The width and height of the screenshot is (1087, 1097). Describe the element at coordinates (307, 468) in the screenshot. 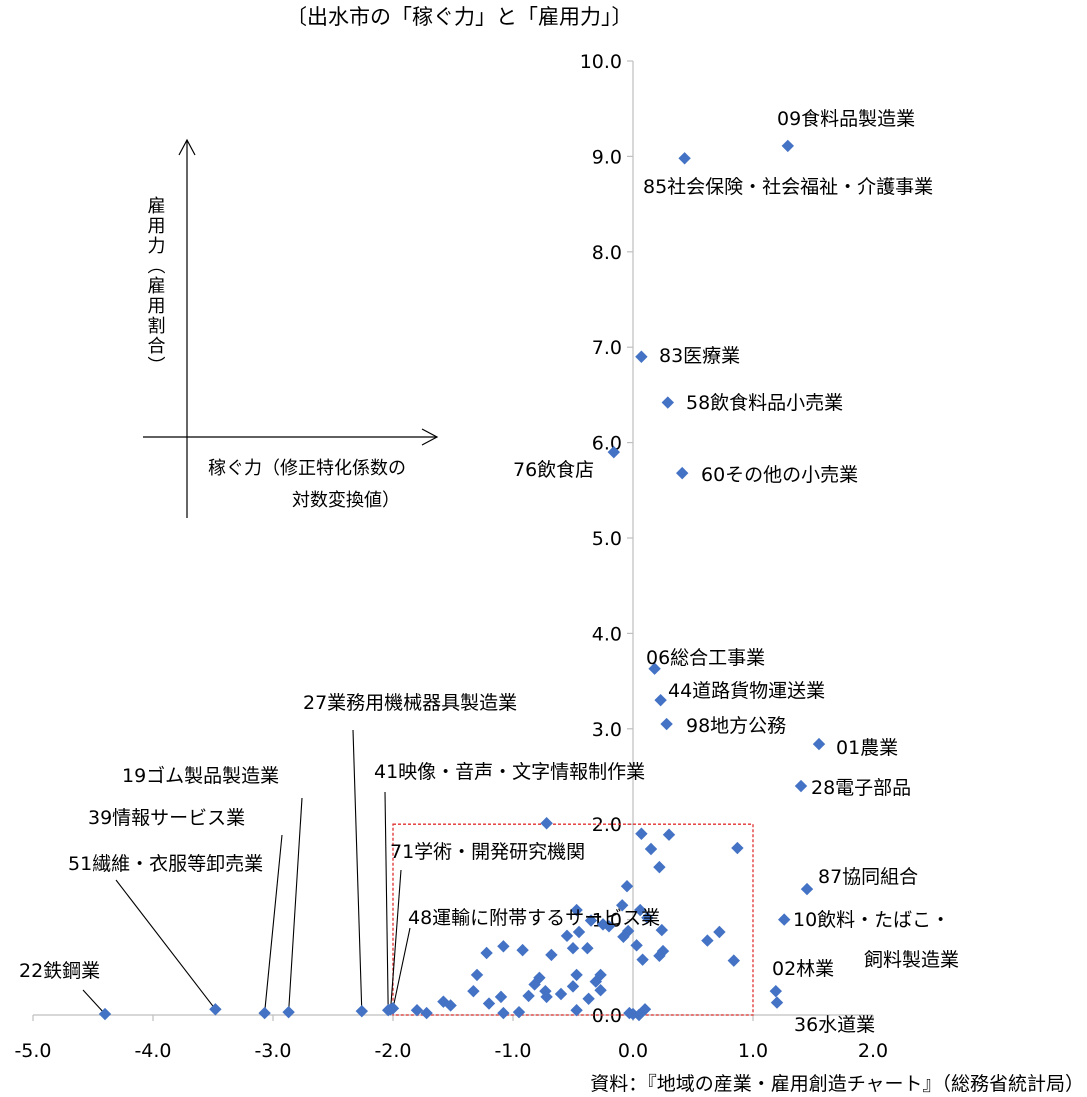

I see `inset-x-label-line1: 稼ぐ力（修正特化係数の` at that location.